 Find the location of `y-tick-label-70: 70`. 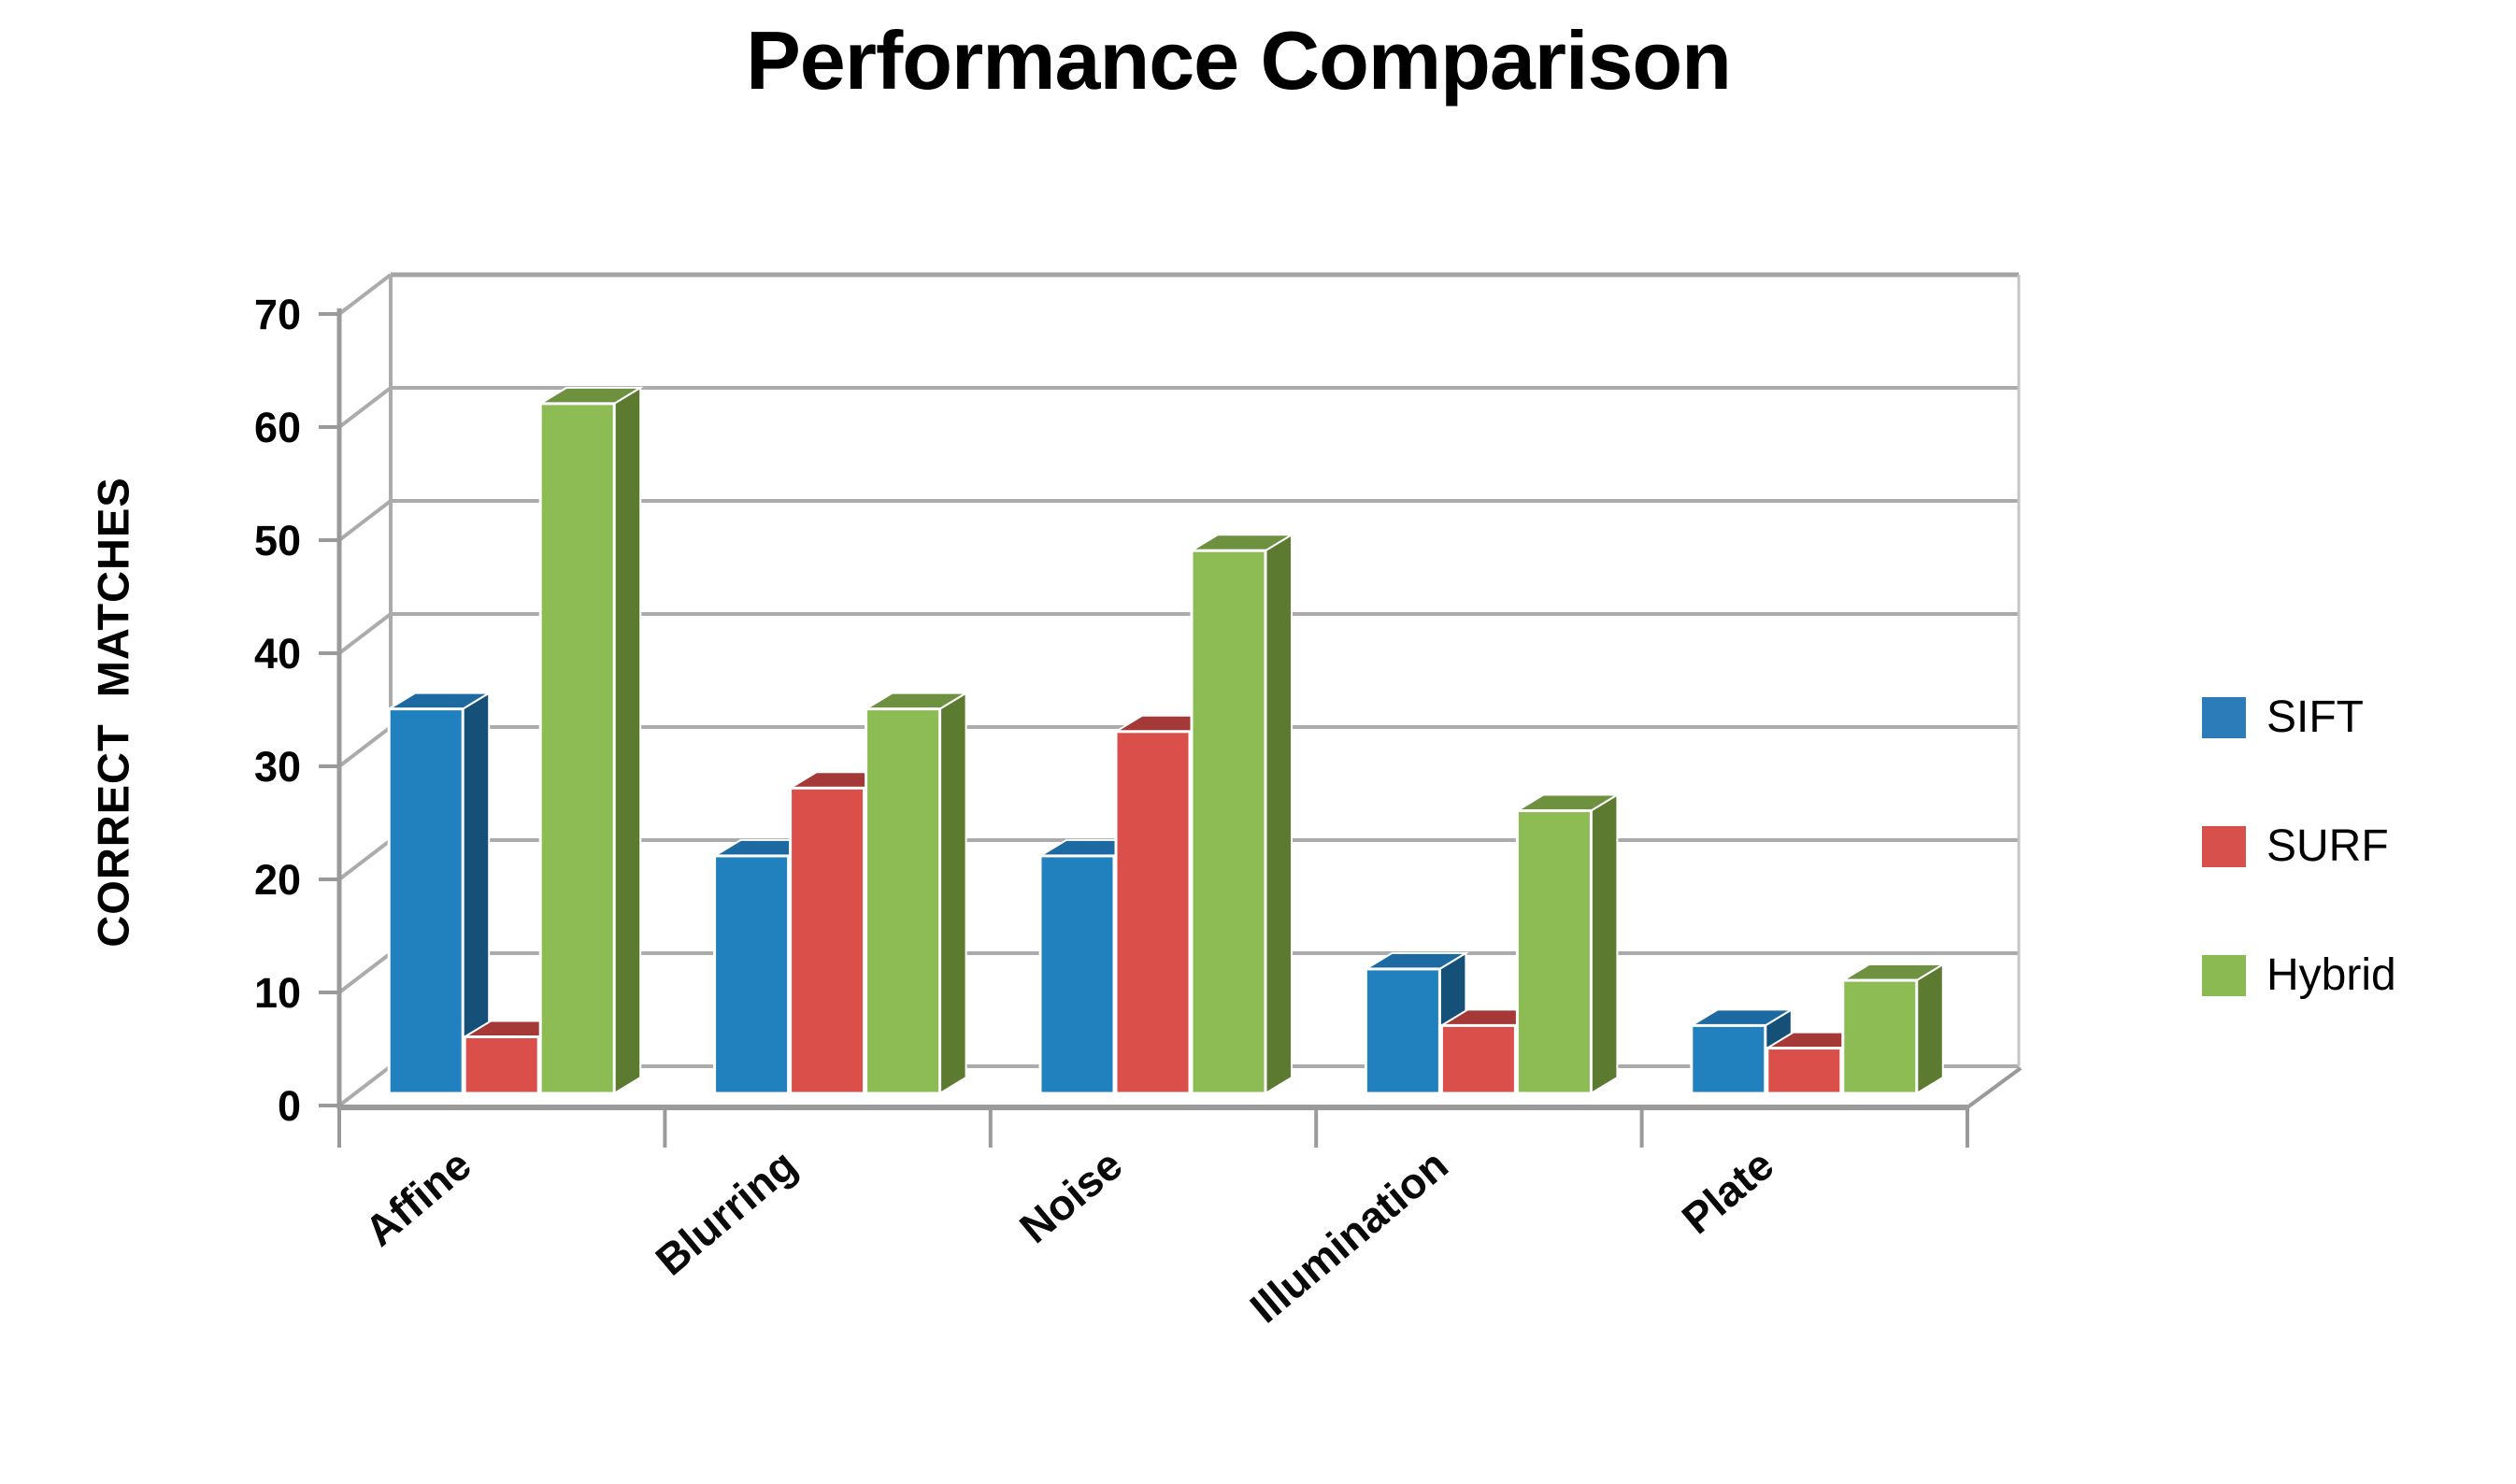

y-tick-label-70: 70 is located at coordinates (277, 314).